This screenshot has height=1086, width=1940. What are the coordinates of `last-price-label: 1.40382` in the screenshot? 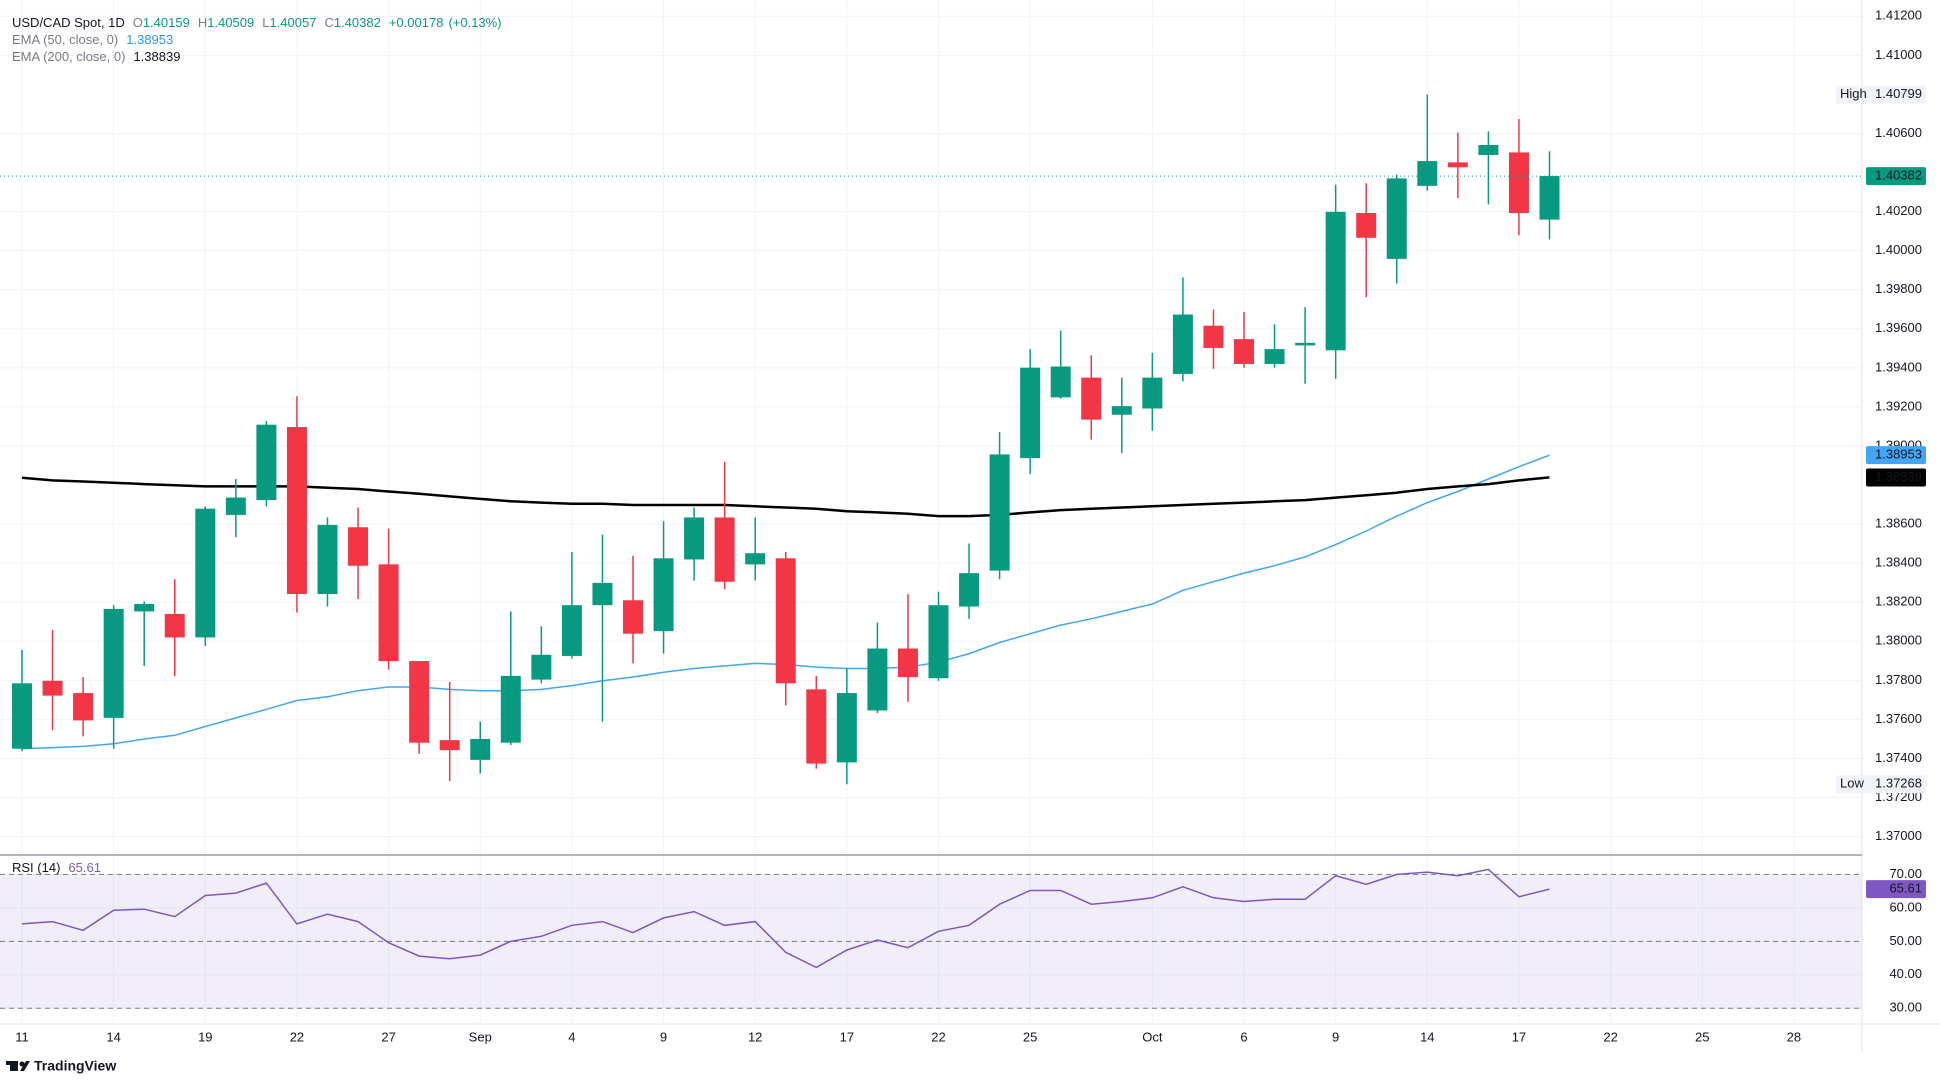 It's located at (1898, 175).